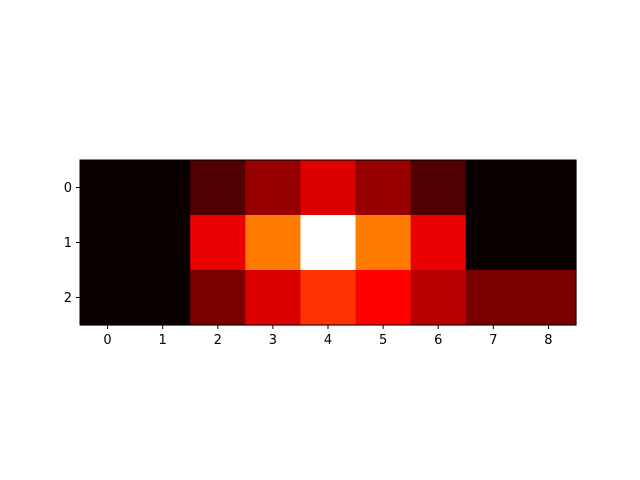  What do you see at coordinates (438, 298) in the screenshot?
I see `heatmap-cell-r2-c6` at bounding box center [438, 298].